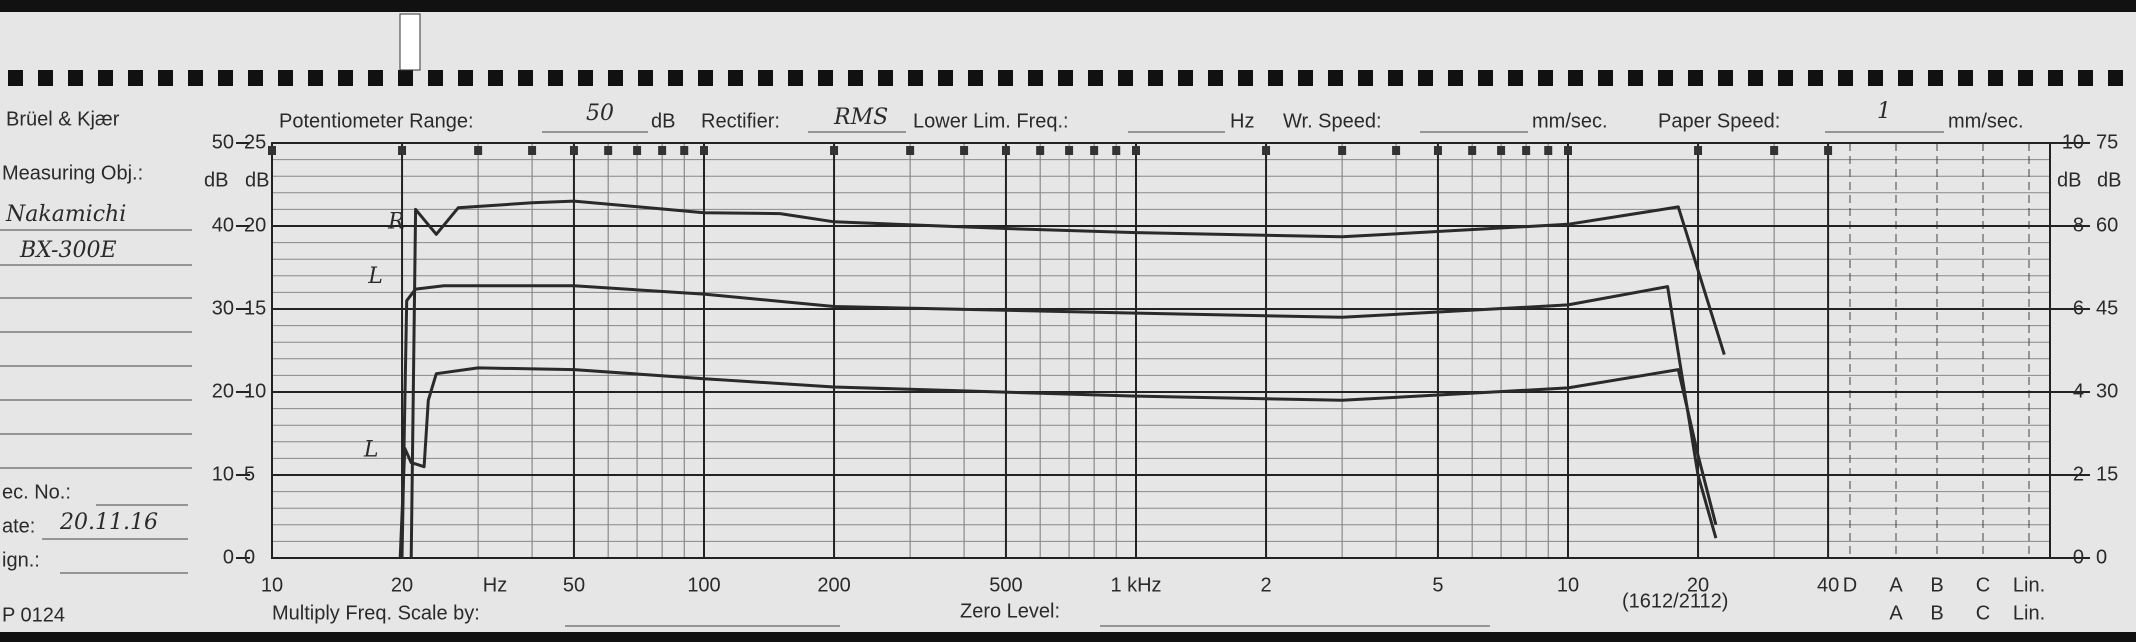 Image resolution: width=2136 pixels, height=642 pixels. What do you see at coordinates (1568, 585) in the screenshot?
I see `x-tick-label: 10` at bounding box center [1568, 585].